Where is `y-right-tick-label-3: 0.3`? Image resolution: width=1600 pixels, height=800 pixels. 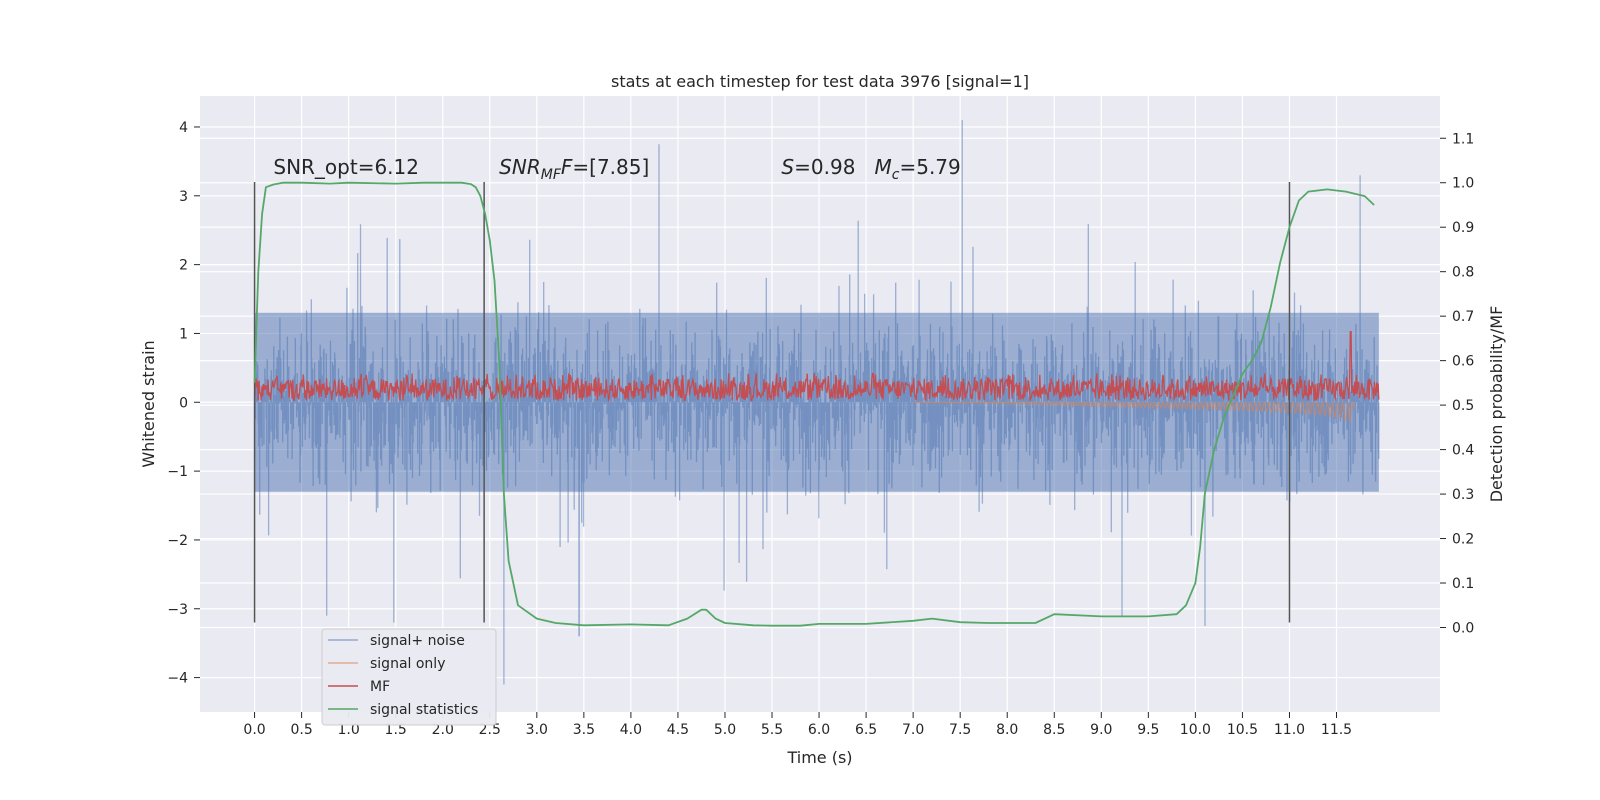 y-right-tick-label-3: 0.3 is located at coordinates (1463, 495).